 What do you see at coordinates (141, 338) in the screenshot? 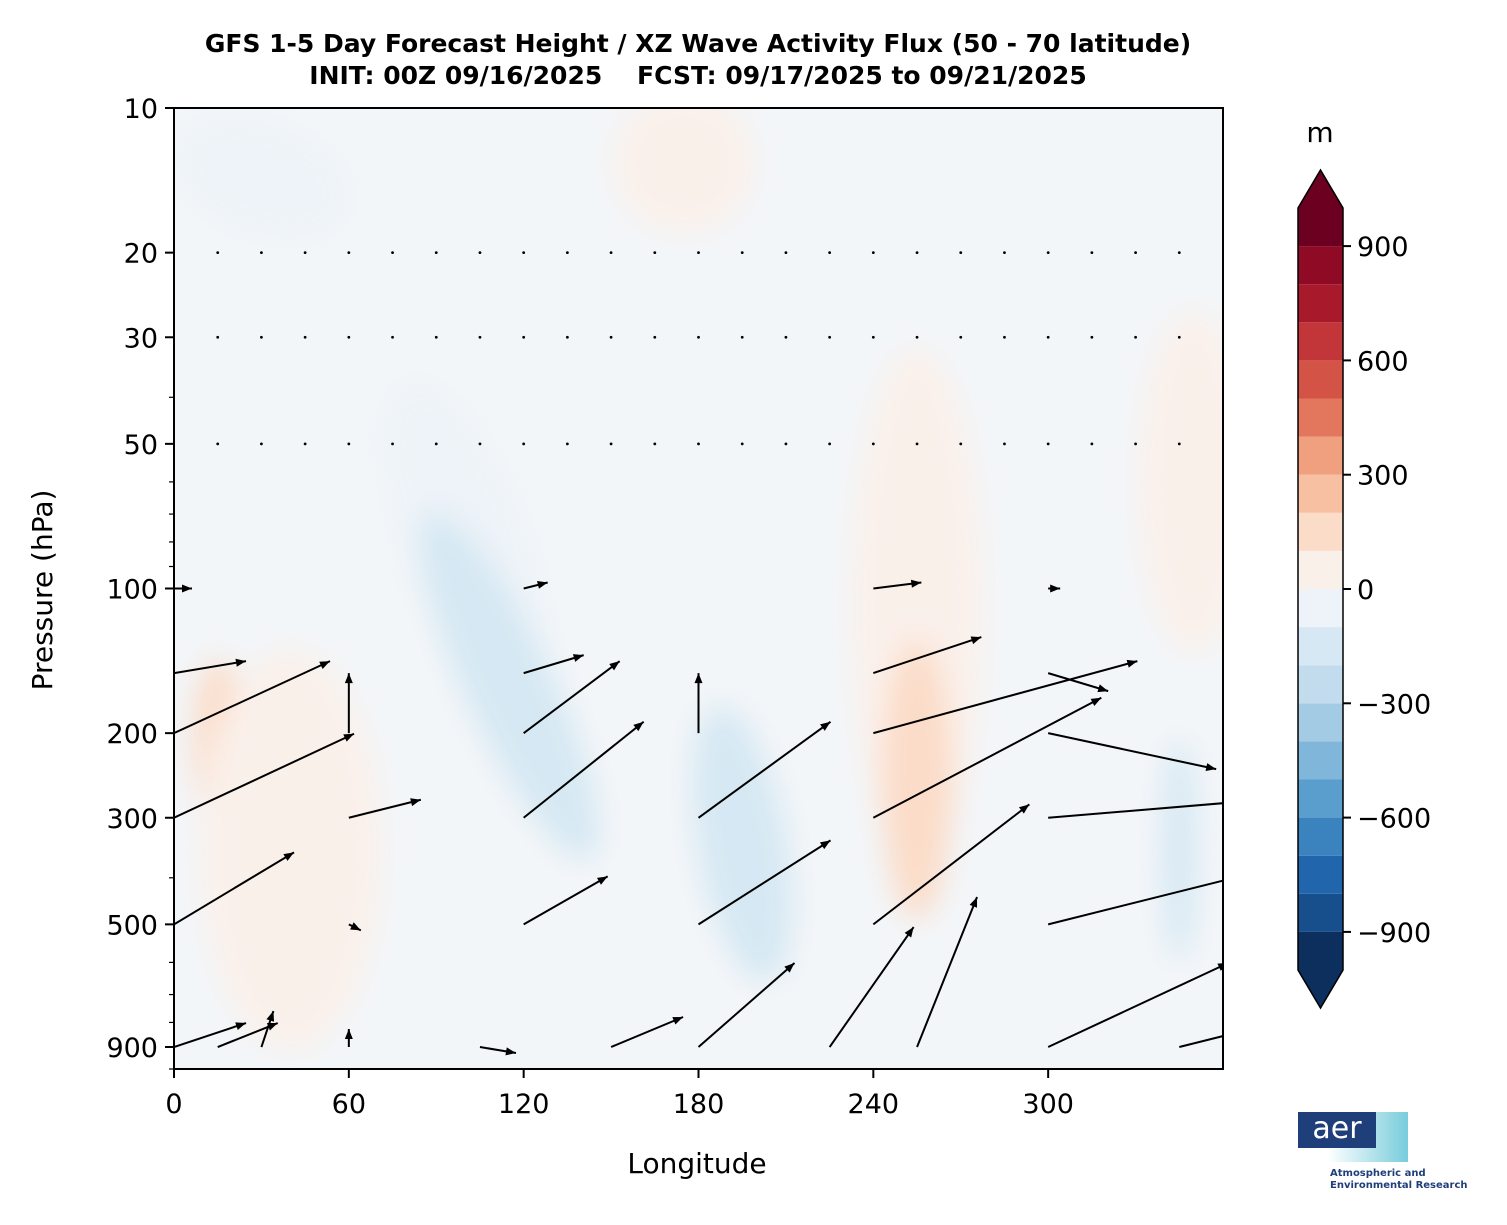
I see `y-tick-label: 30` at bounding box center [141, 338].